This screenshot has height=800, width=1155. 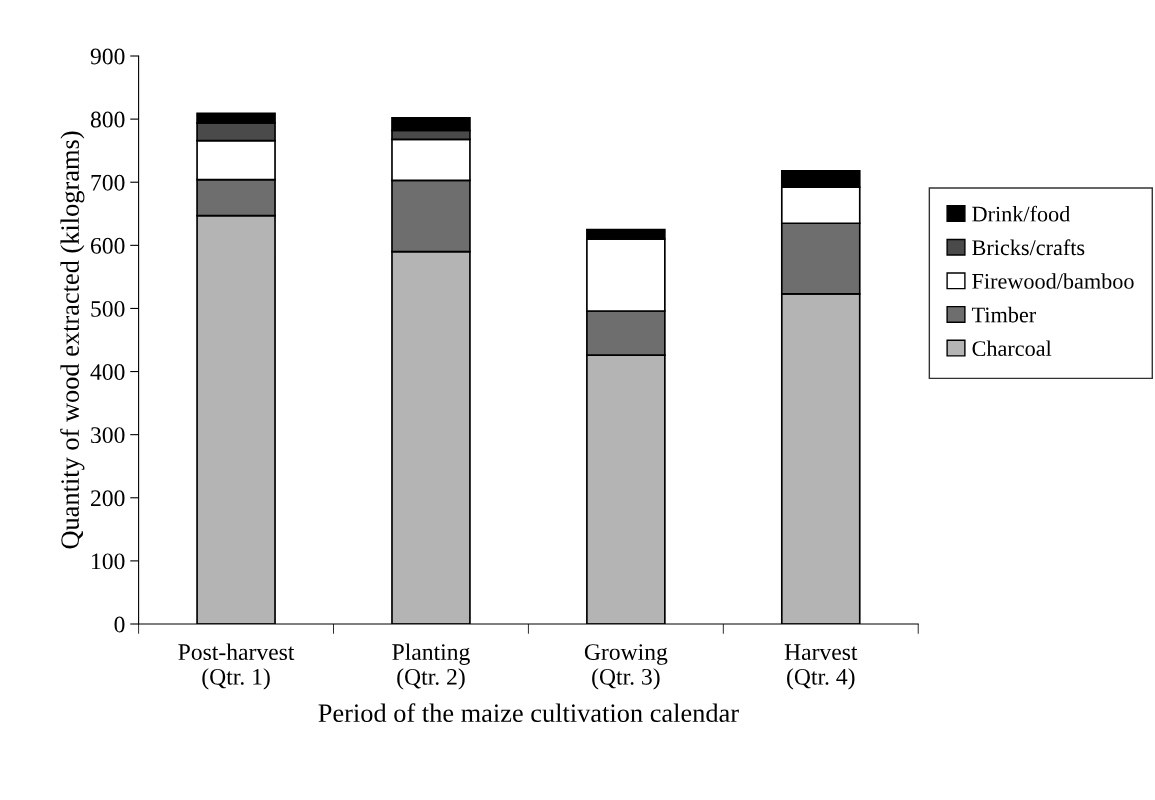 I want to click on x-tick-label: Growing (Qtr. 3), so click(x=626, y=667).